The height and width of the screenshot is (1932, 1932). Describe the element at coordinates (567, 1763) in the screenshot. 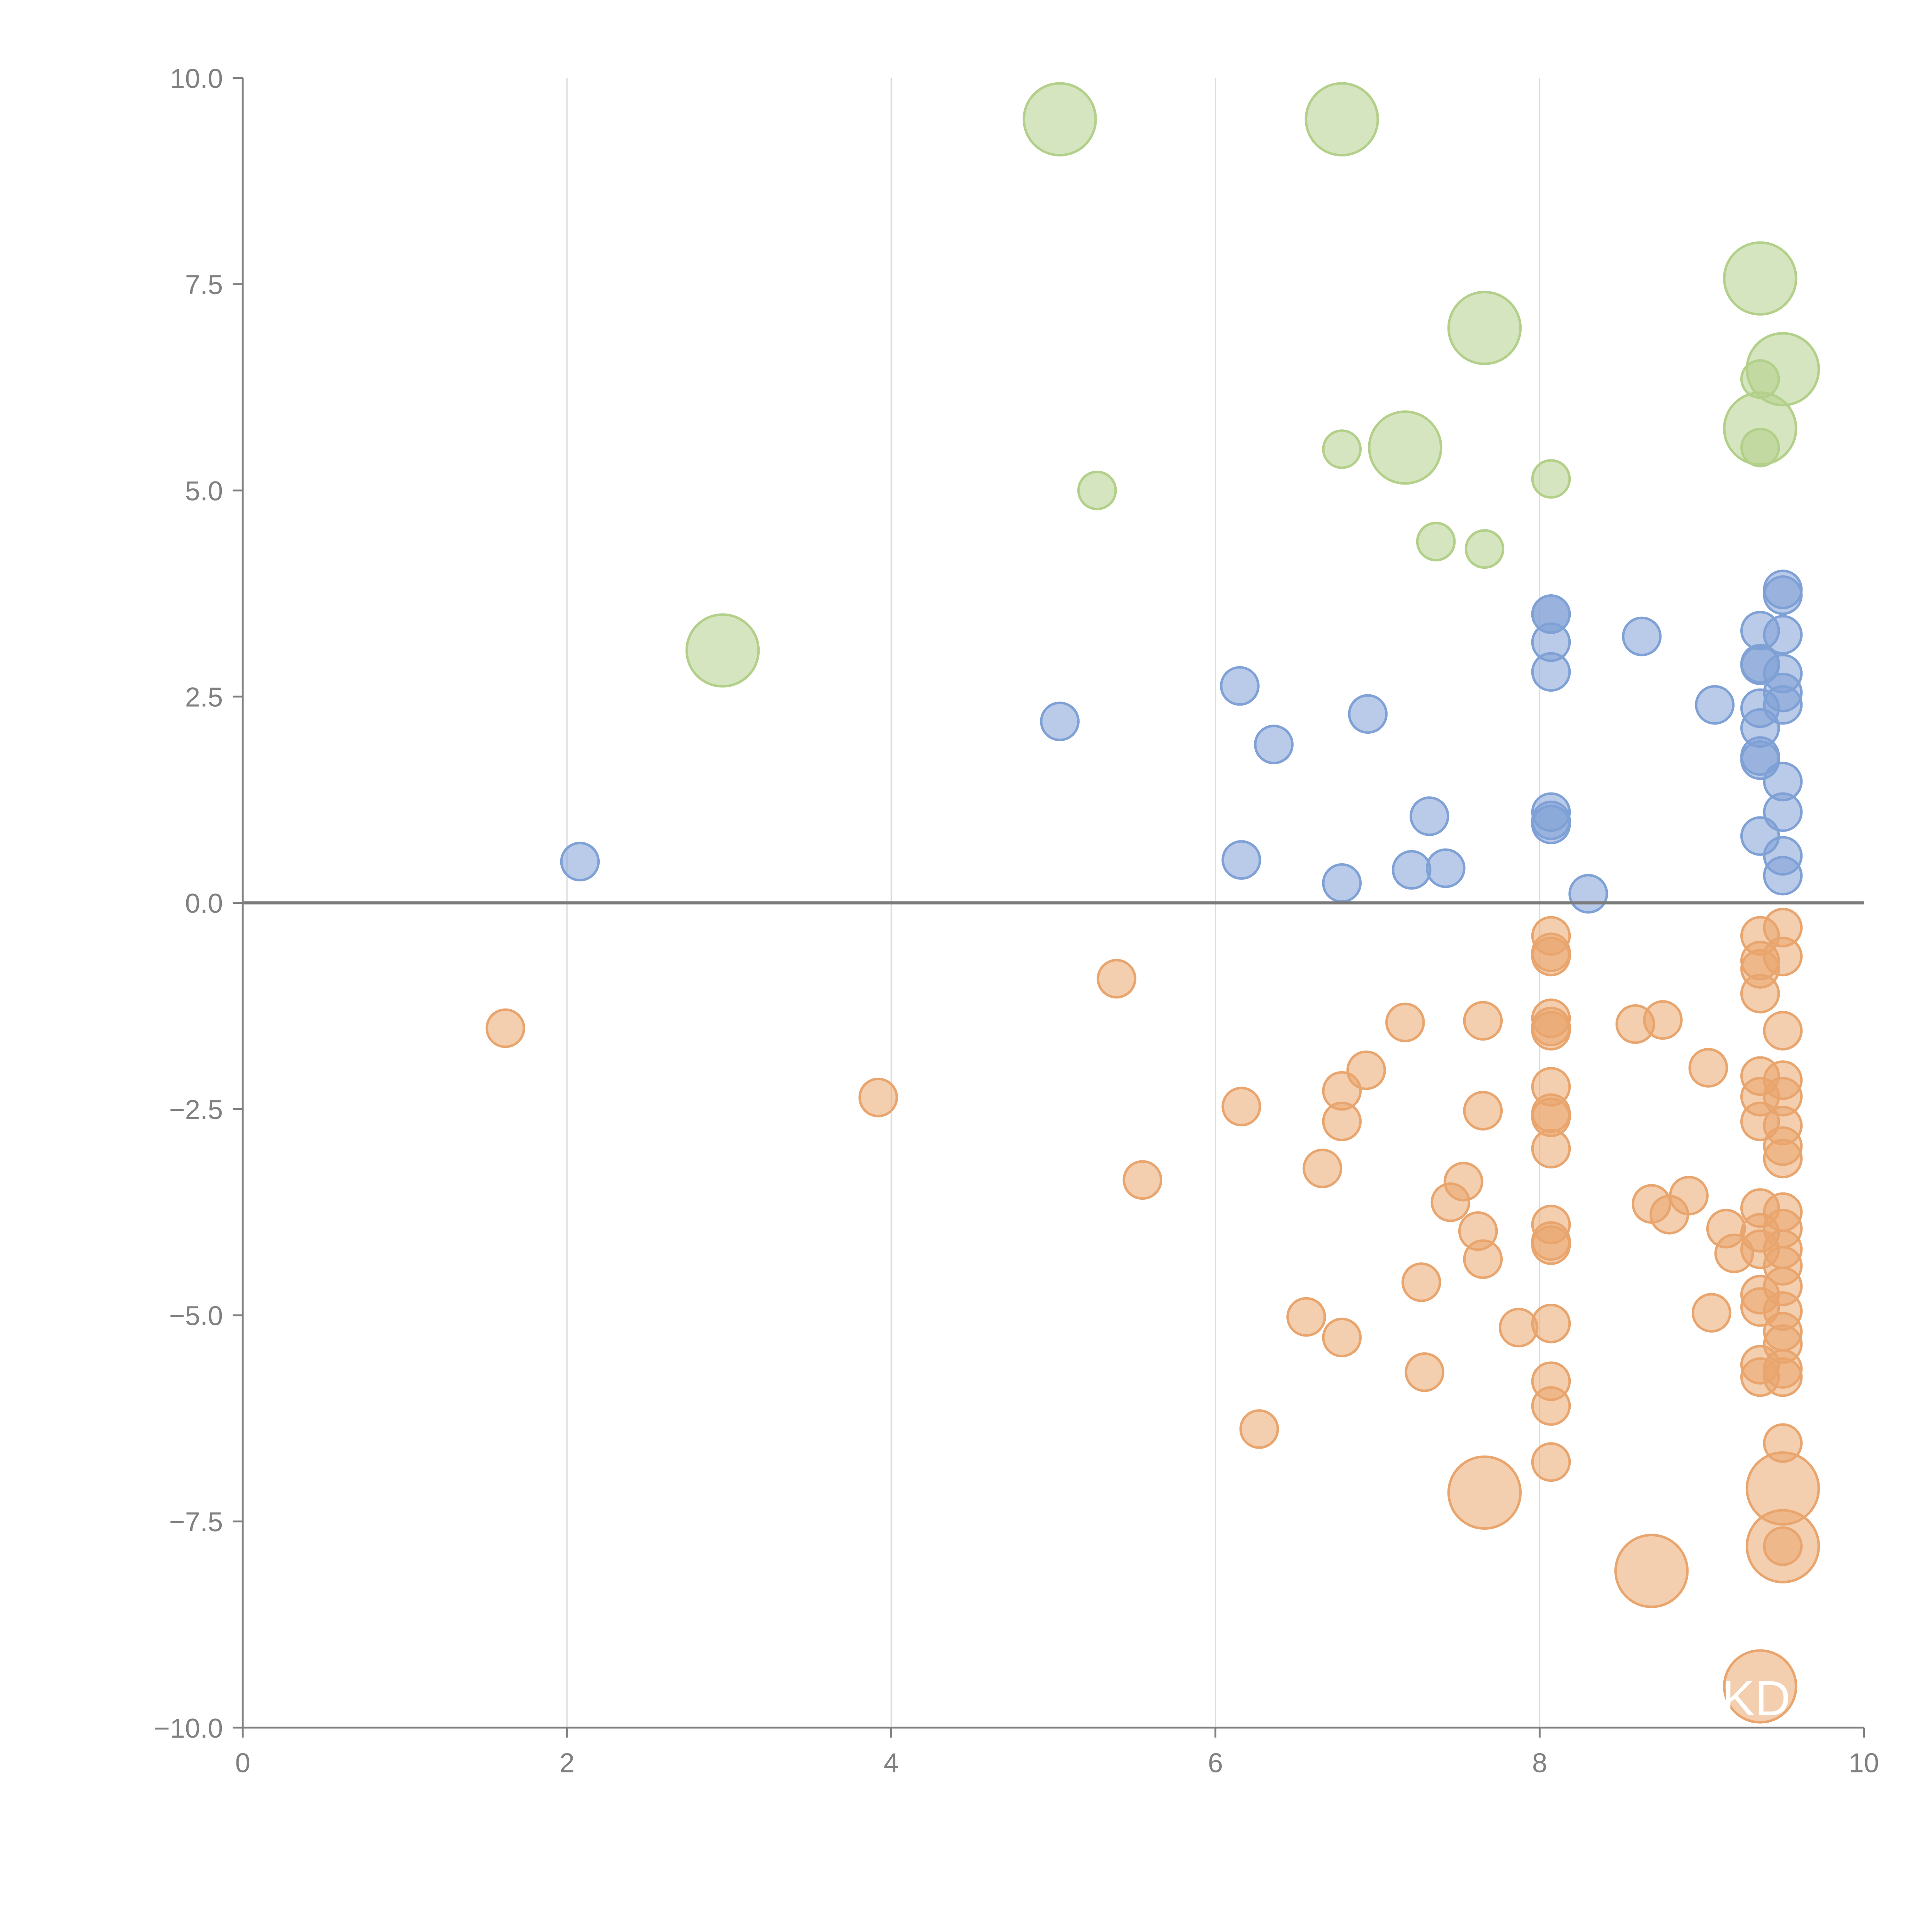

I see `x-tick-label: 2` at that location.